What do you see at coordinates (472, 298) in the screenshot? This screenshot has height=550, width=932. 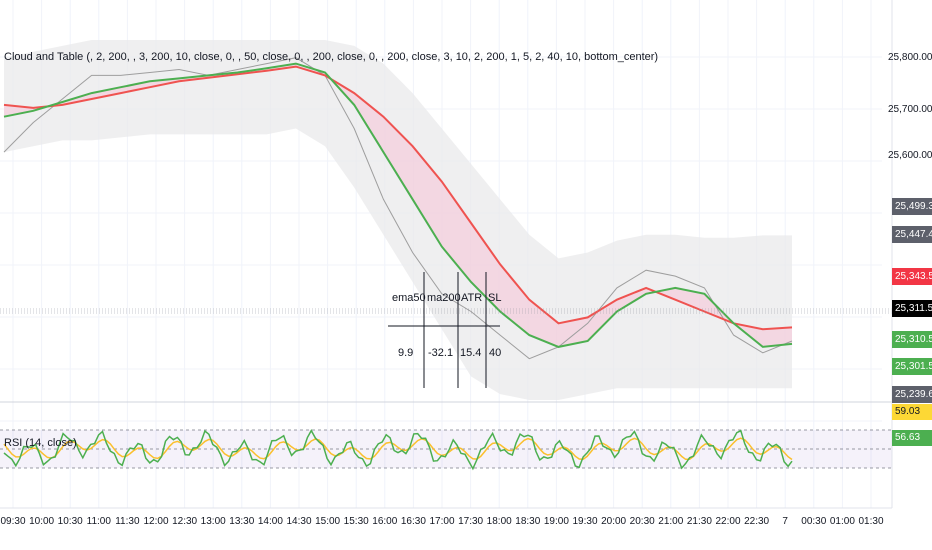 I see `table-header: ATR` at bounding box center [472, 298].